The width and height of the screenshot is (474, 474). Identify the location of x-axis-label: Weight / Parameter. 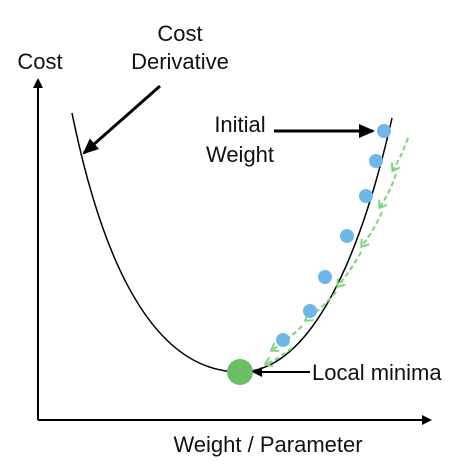
(267, 444).